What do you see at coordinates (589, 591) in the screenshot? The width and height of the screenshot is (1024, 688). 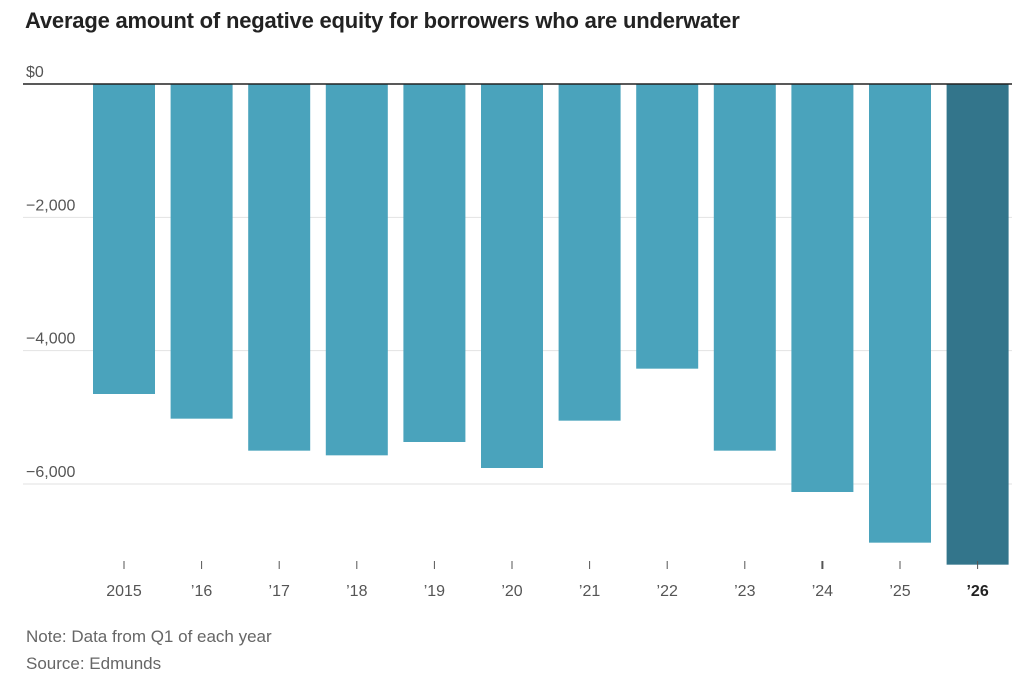 I see `x-tick-label: ’21` at bounding box center [589, 591].